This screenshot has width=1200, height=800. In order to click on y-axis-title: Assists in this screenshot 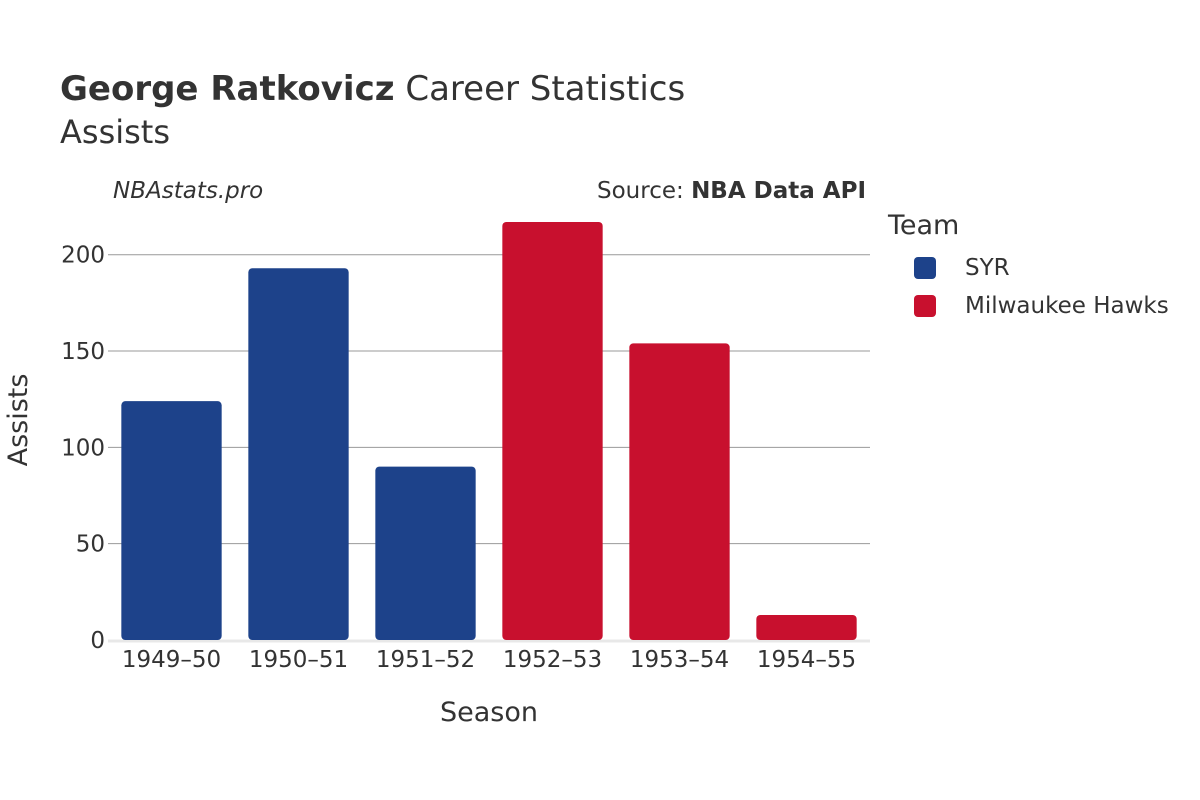, I will do `click(18, 420)`.